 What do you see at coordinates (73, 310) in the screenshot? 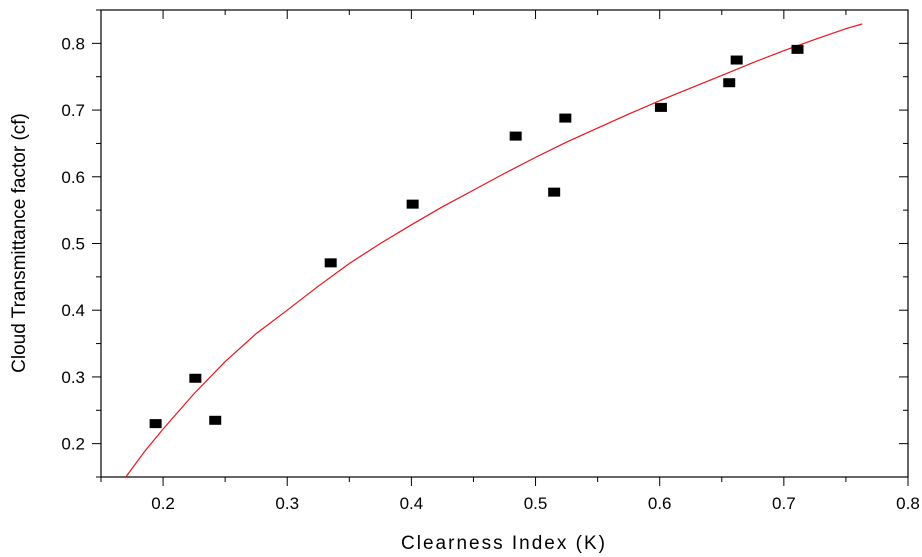
I see `y-tick-label: 0.4` at bounding box center [73, 310].